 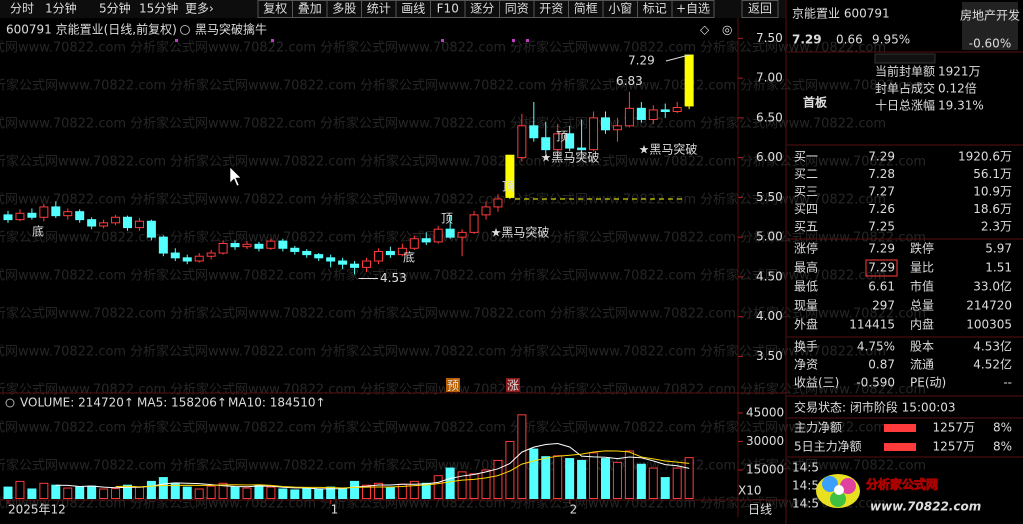 What do you see at coordinates (158, 8) in the screenshot?
I see `toolbar-tab: 15分钟` at bounding box center [158, 8].